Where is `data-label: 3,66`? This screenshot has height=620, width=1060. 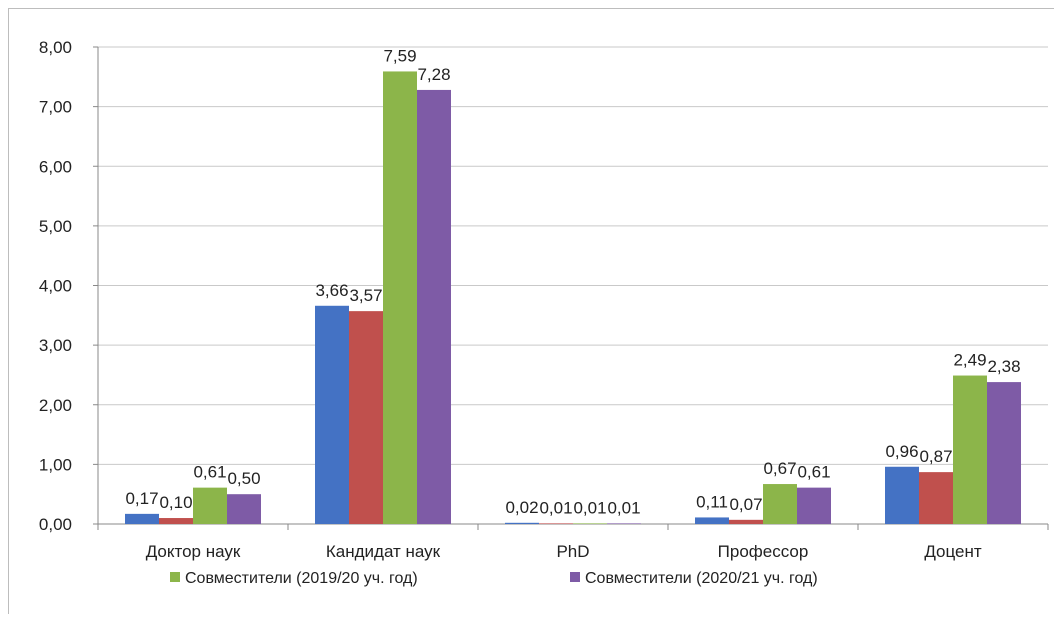 data-label: 3,66 is located at coordinates (331, 290).